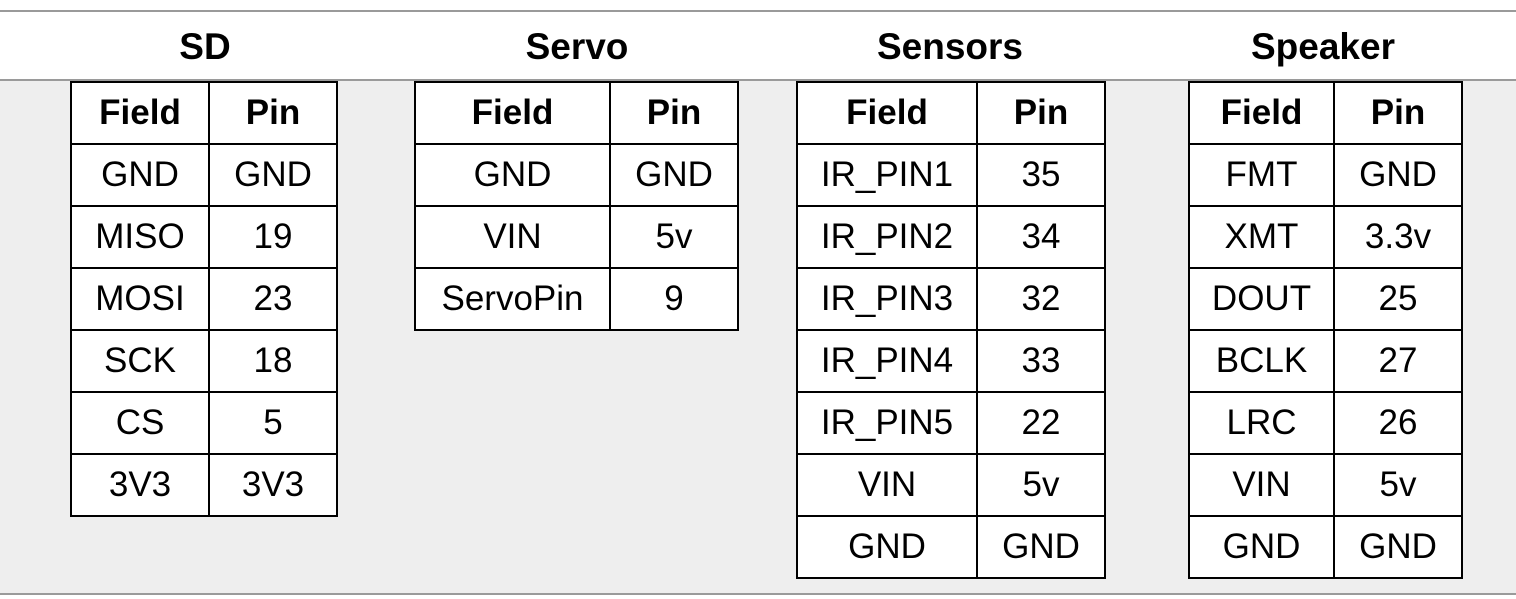 This screenshot has width=1516, height=599. Describe the element at coordinates (1261, 237) in the screenshot. I see `field-cell: XMT` at that location.